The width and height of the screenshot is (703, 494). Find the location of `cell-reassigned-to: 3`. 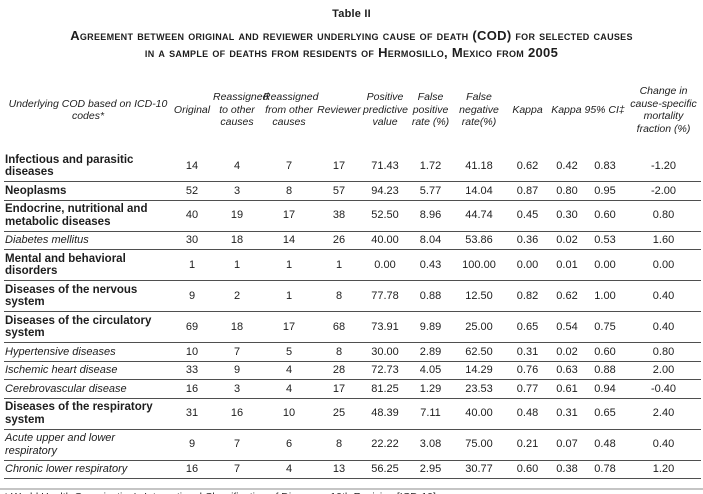

cell-reassigned-to: 3 is located at coordinates (237, 190).